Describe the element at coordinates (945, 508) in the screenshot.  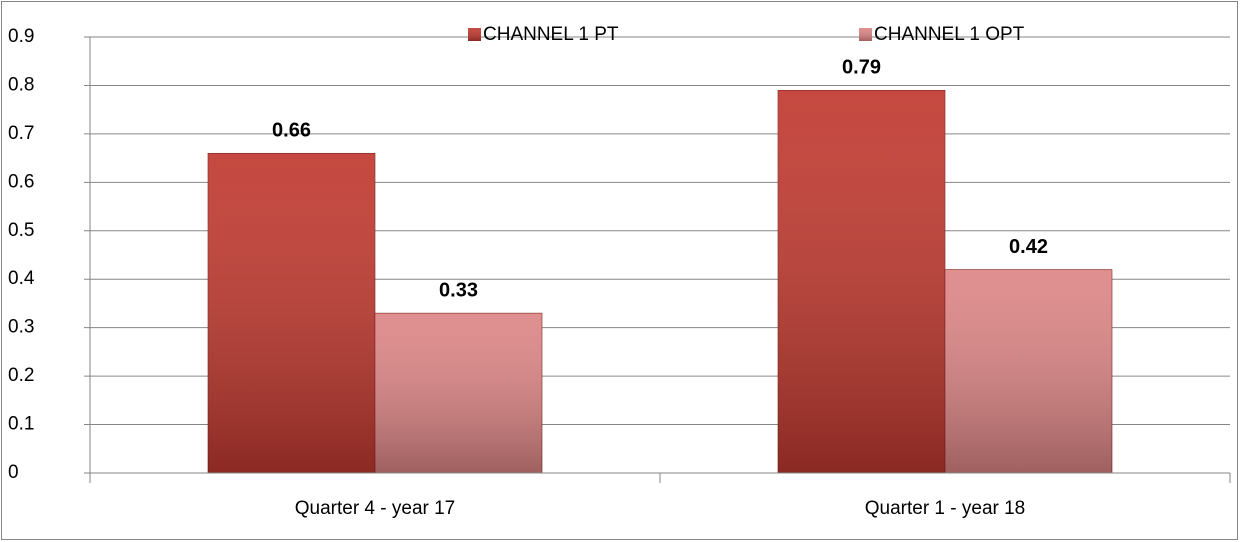
I see `x-tick-label: Quarter 1 - year 18` at that location.